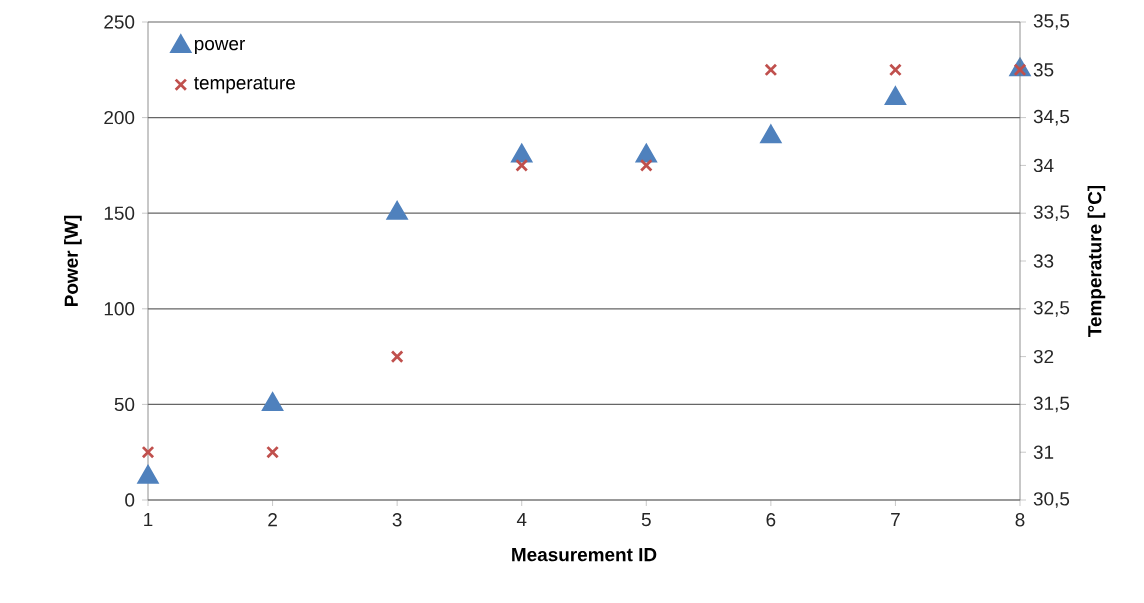 Image resolution: width=1144 pixels, height=603 pixels. What do you see at coordinates (124, 404) in the screenshot?
I see `y-tick-label: 50` at bounding box center [124, 404].